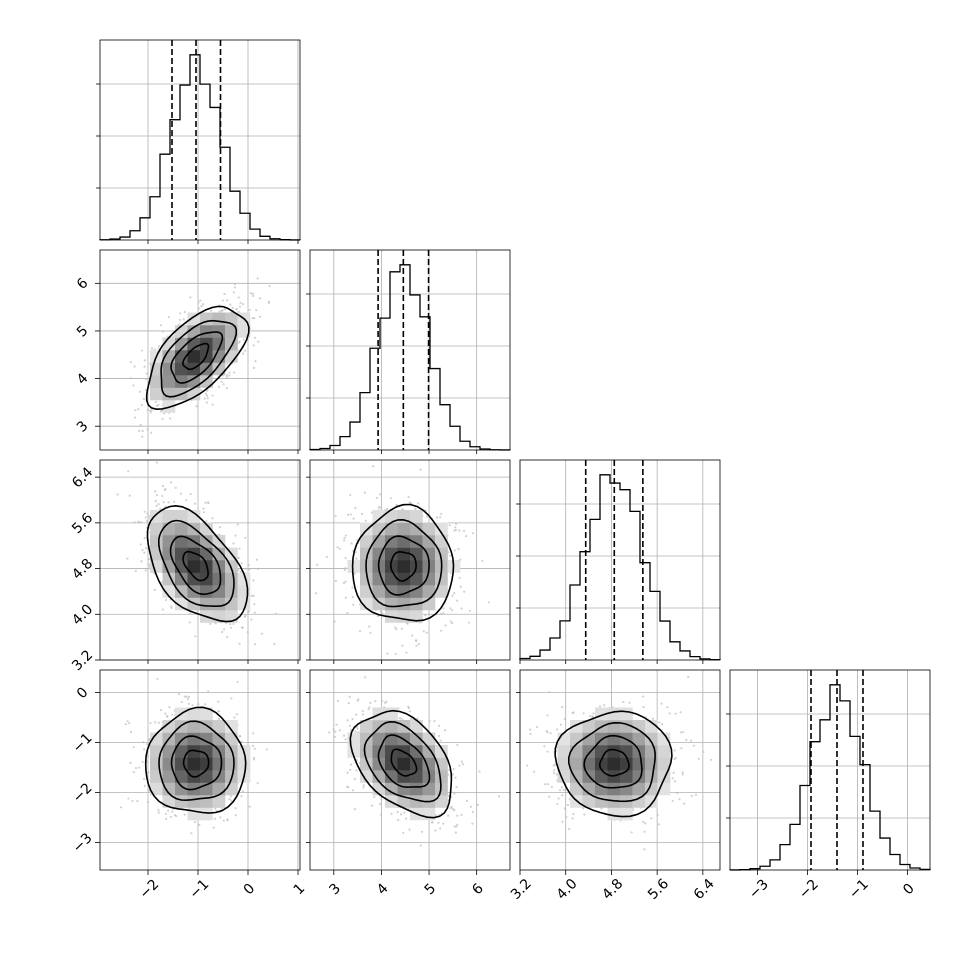 Image resolution: width=970 pixels, height=970 pixels. I want to click on axes-frame, so click(200, 350).